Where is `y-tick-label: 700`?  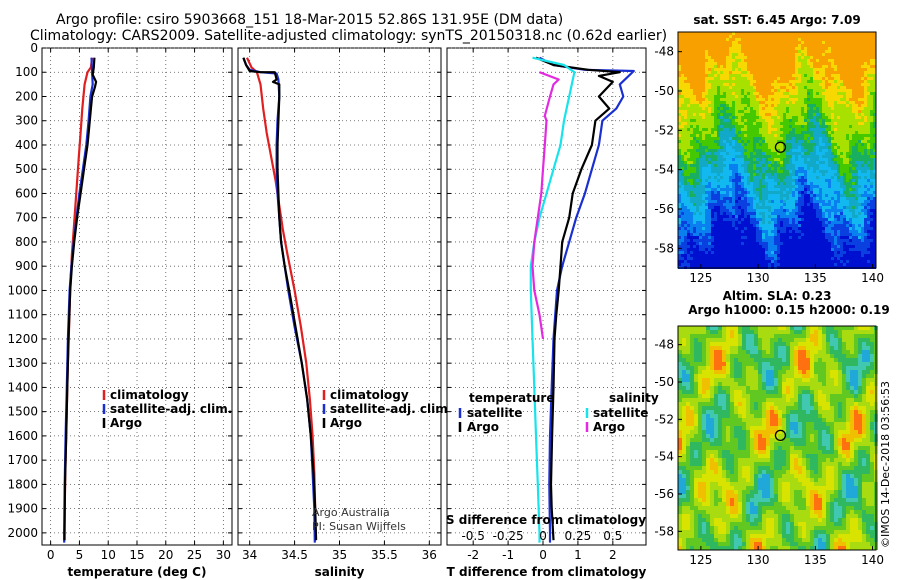 y-tick-label: 700 is located at coordinates (26, 218).